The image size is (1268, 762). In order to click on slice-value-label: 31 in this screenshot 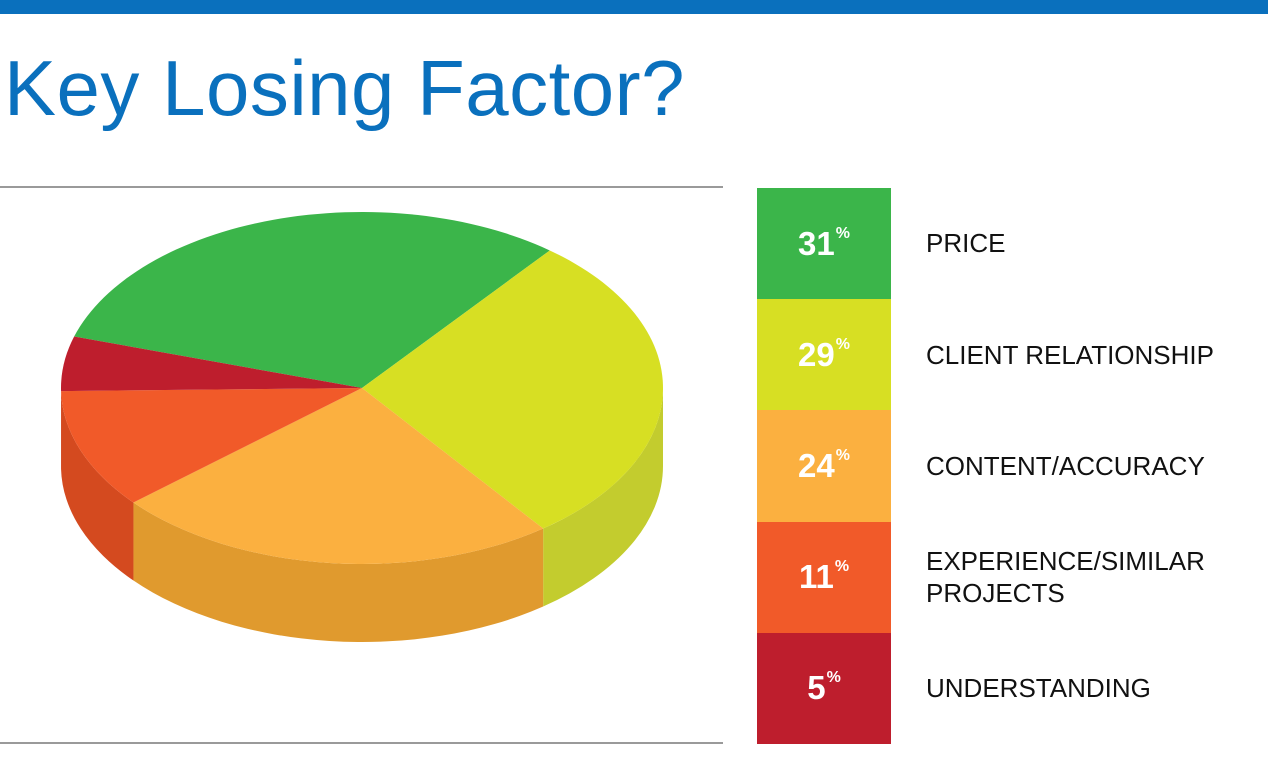, I will do `click(816, 243)`.